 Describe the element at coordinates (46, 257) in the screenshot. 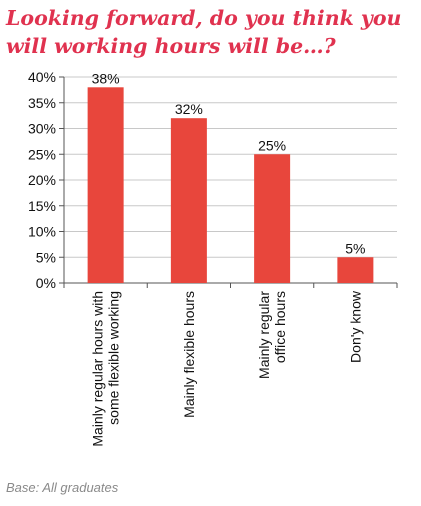

I see `y-tick-label: 5%` at that location.